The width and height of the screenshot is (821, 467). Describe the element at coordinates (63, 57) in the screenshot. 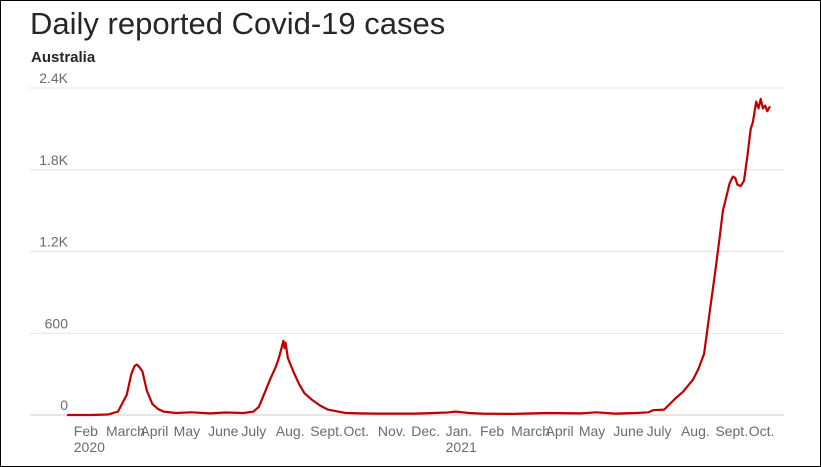

I see `chart-subtitle: Australia` at that location.